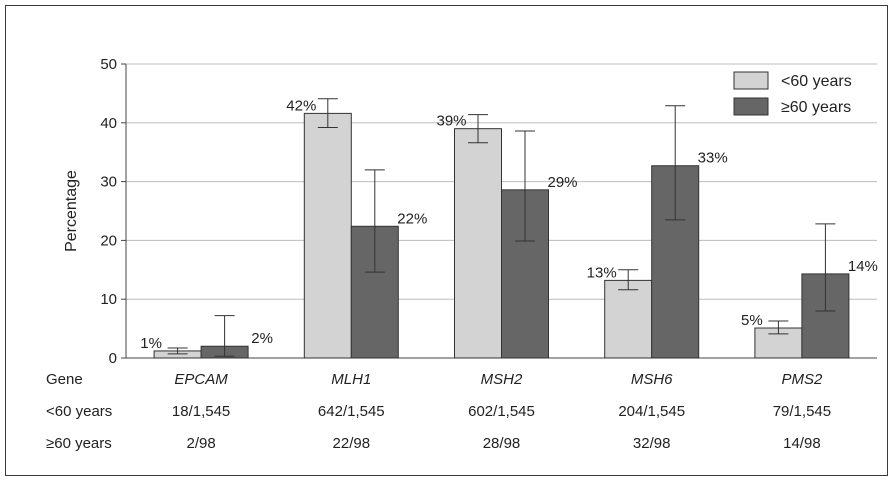 This screenshot has height=480, width=893. I want to click on data-label: 2%, so click(262, 338).